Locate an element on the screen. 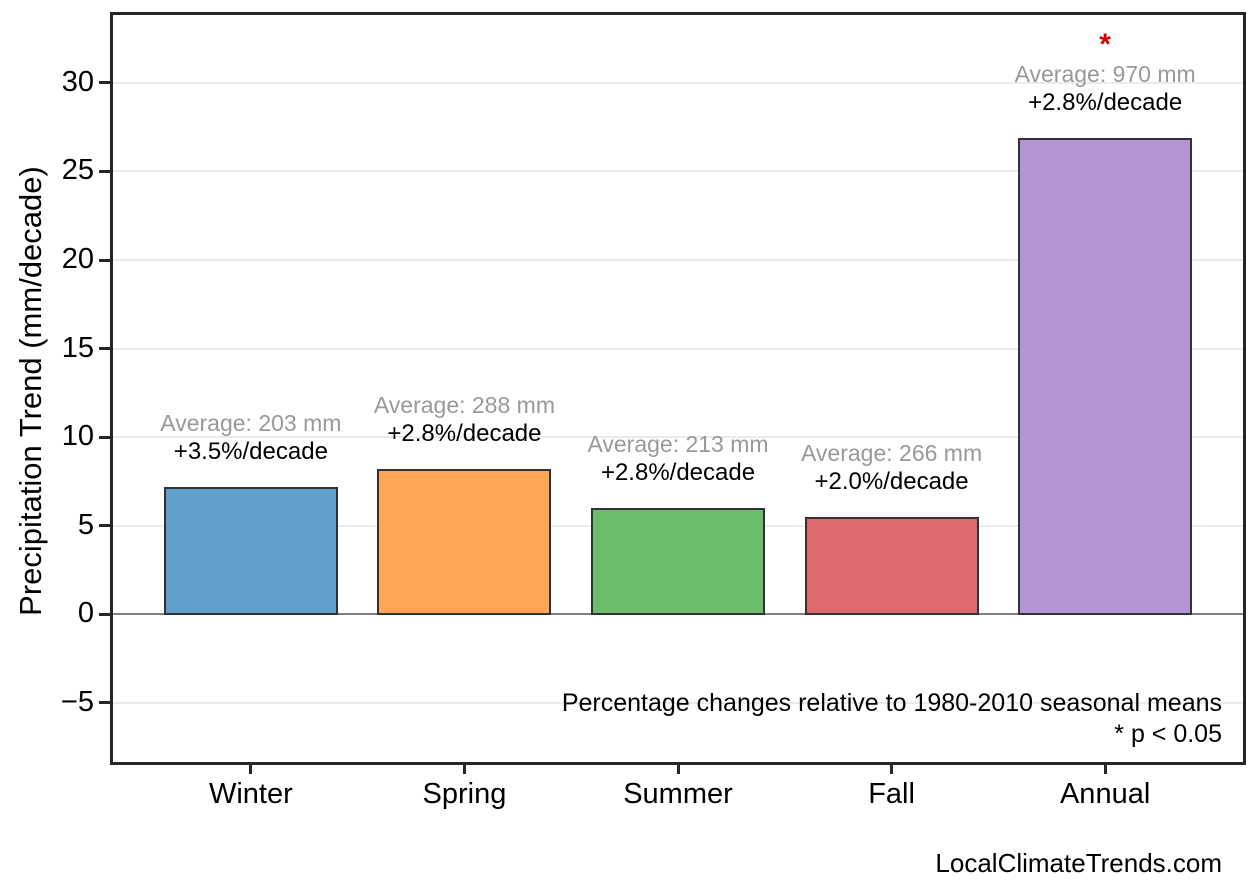  y-tick-label: 5 is located at coordinates (85, 524).